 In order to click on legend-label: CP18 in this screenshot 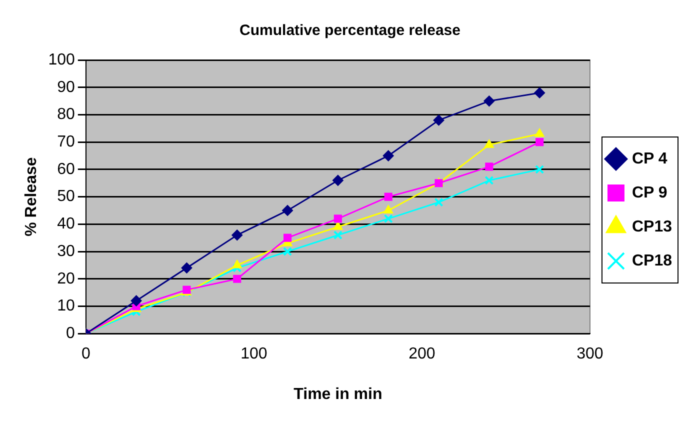, I will do `click(652, 261)`.